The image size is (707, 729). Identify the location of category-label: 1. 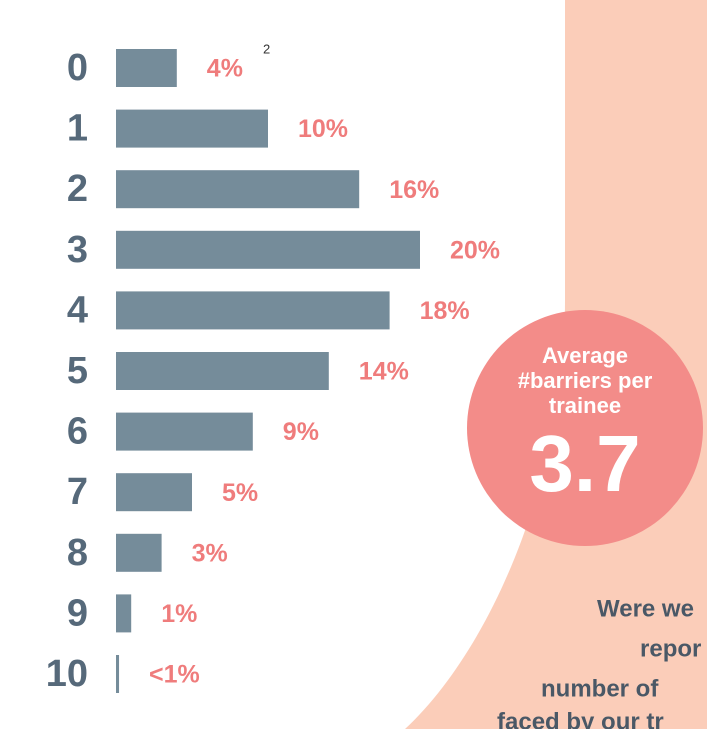
(77, 129).